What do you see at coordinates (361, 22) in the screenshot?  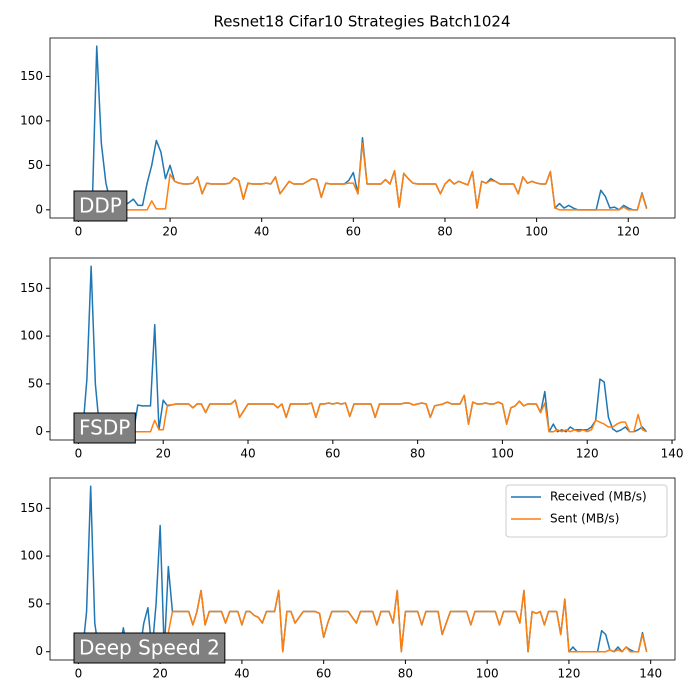 I see `figure-title: Resnet18 Cifar10 Strategies Batch1024` at bounding box center [361, 22].